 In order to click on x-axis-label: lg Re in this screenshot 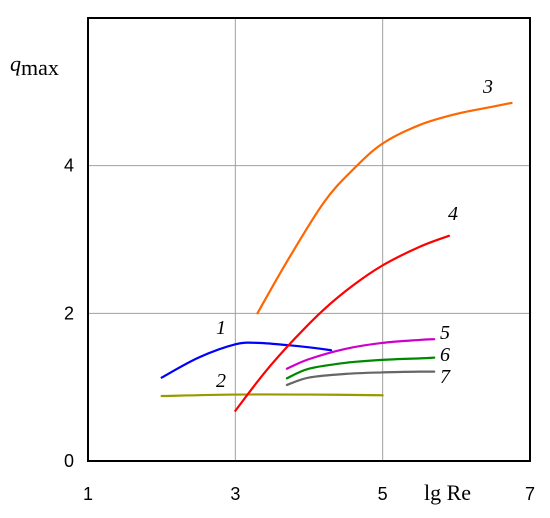, I will do `click(447, 492)`.